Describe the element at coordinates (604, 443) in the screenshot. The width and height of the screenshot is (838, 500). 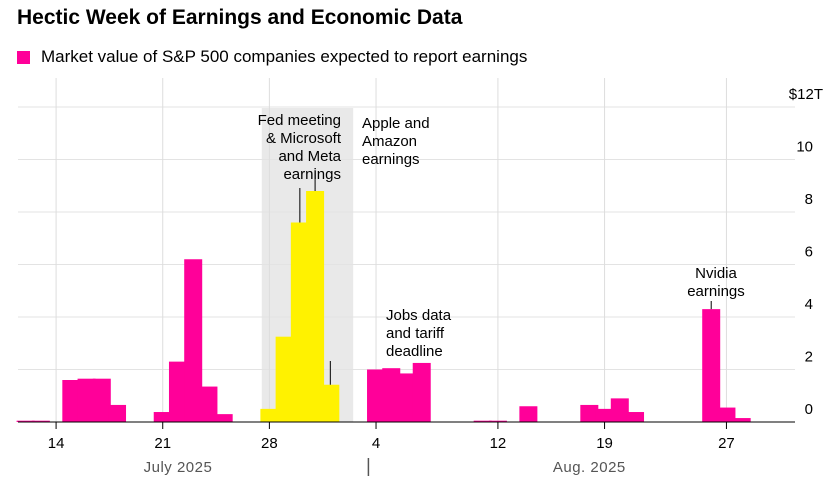
I see `x-tick-label-5: 19` at that location.